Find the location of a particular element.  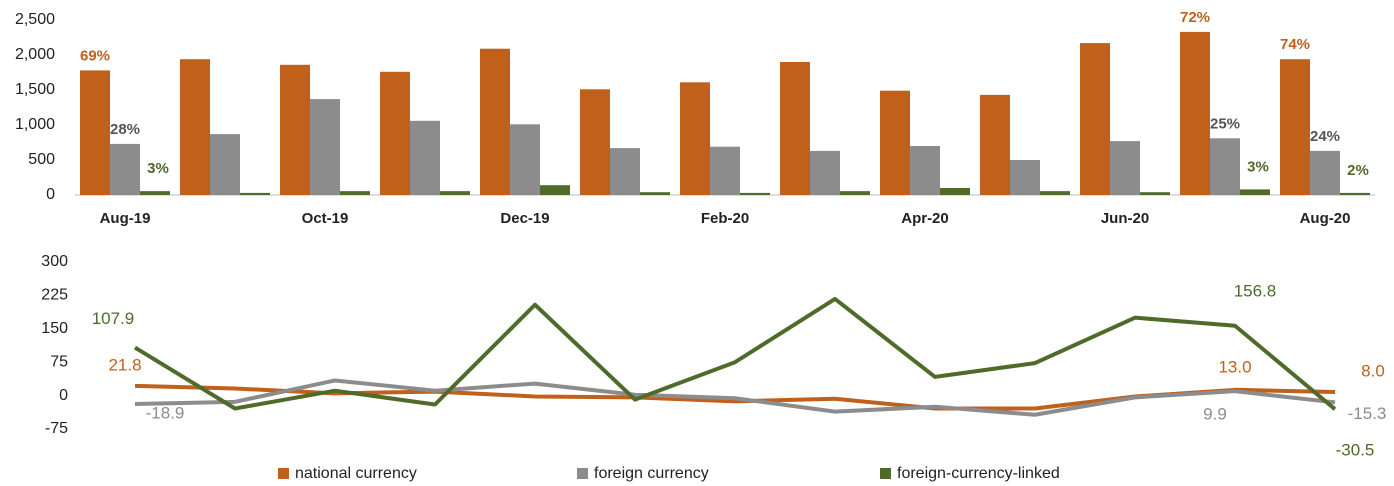

value-label: -30.5 is located at coordinates (1355, 450).